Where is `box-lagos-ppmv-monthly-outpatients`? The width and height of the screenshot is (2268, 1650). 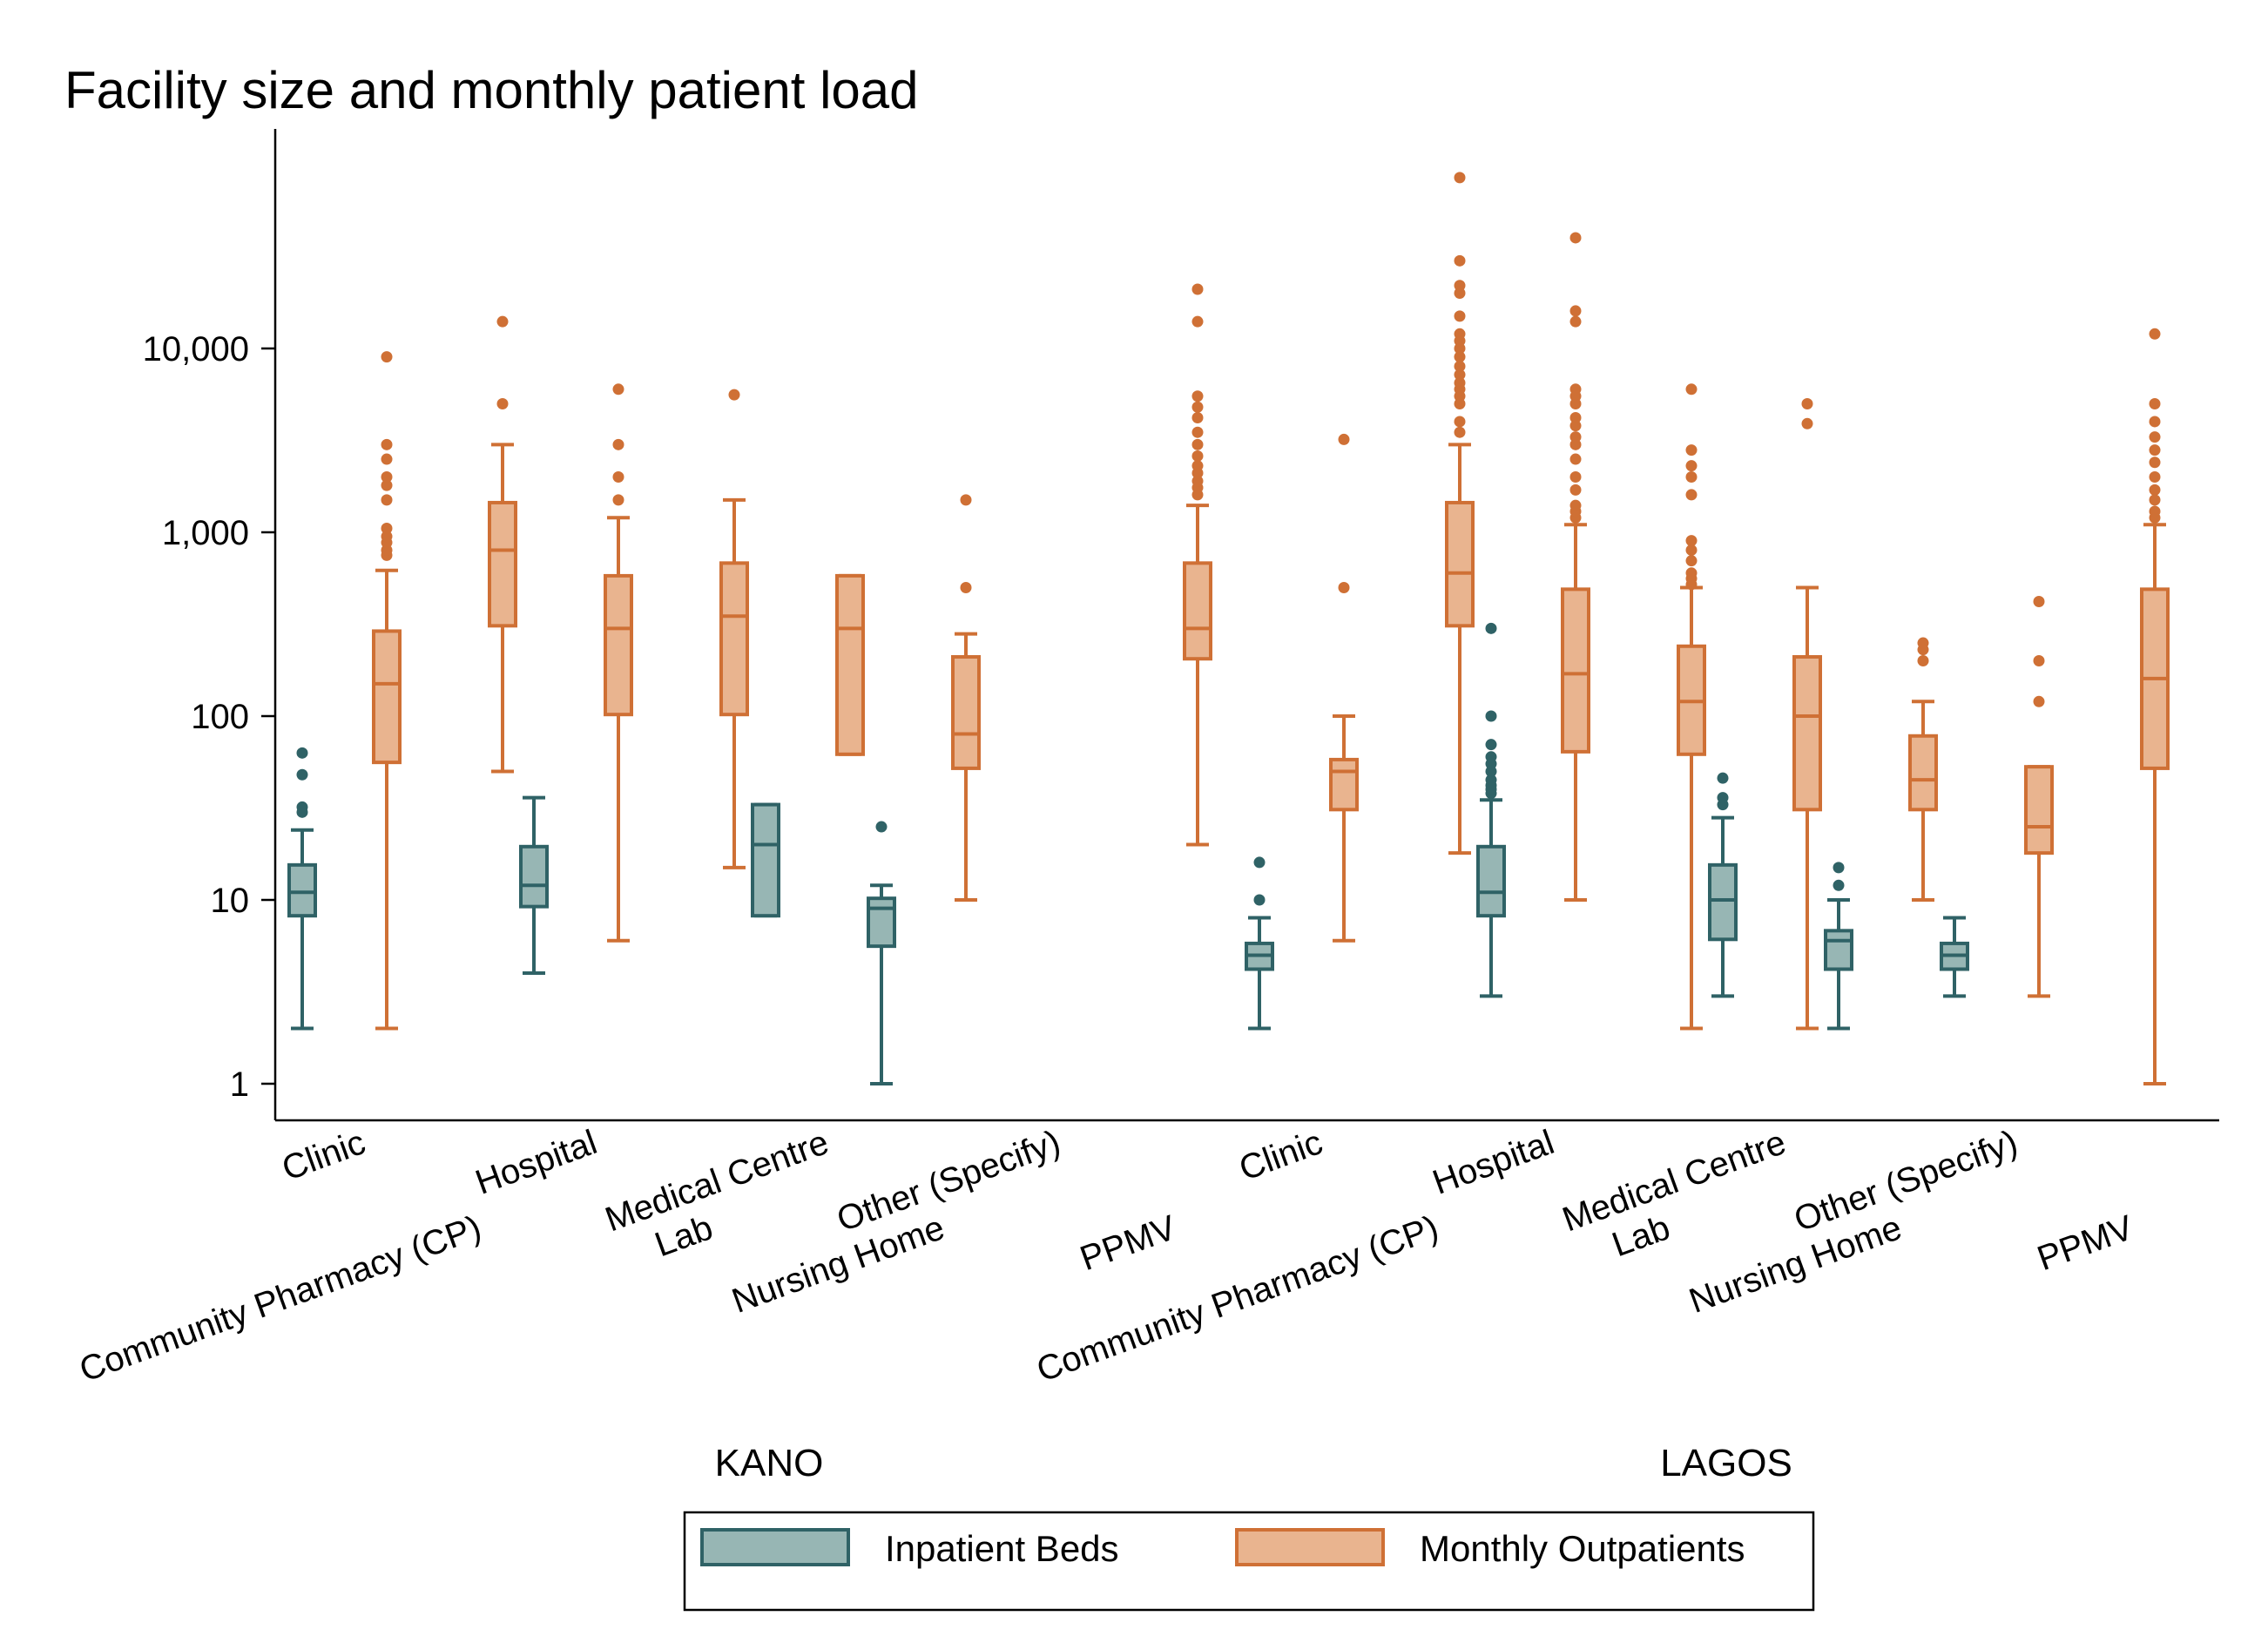 box-lagos-ppmv-monthly-outpatients is located at coordinates (2155, 706).